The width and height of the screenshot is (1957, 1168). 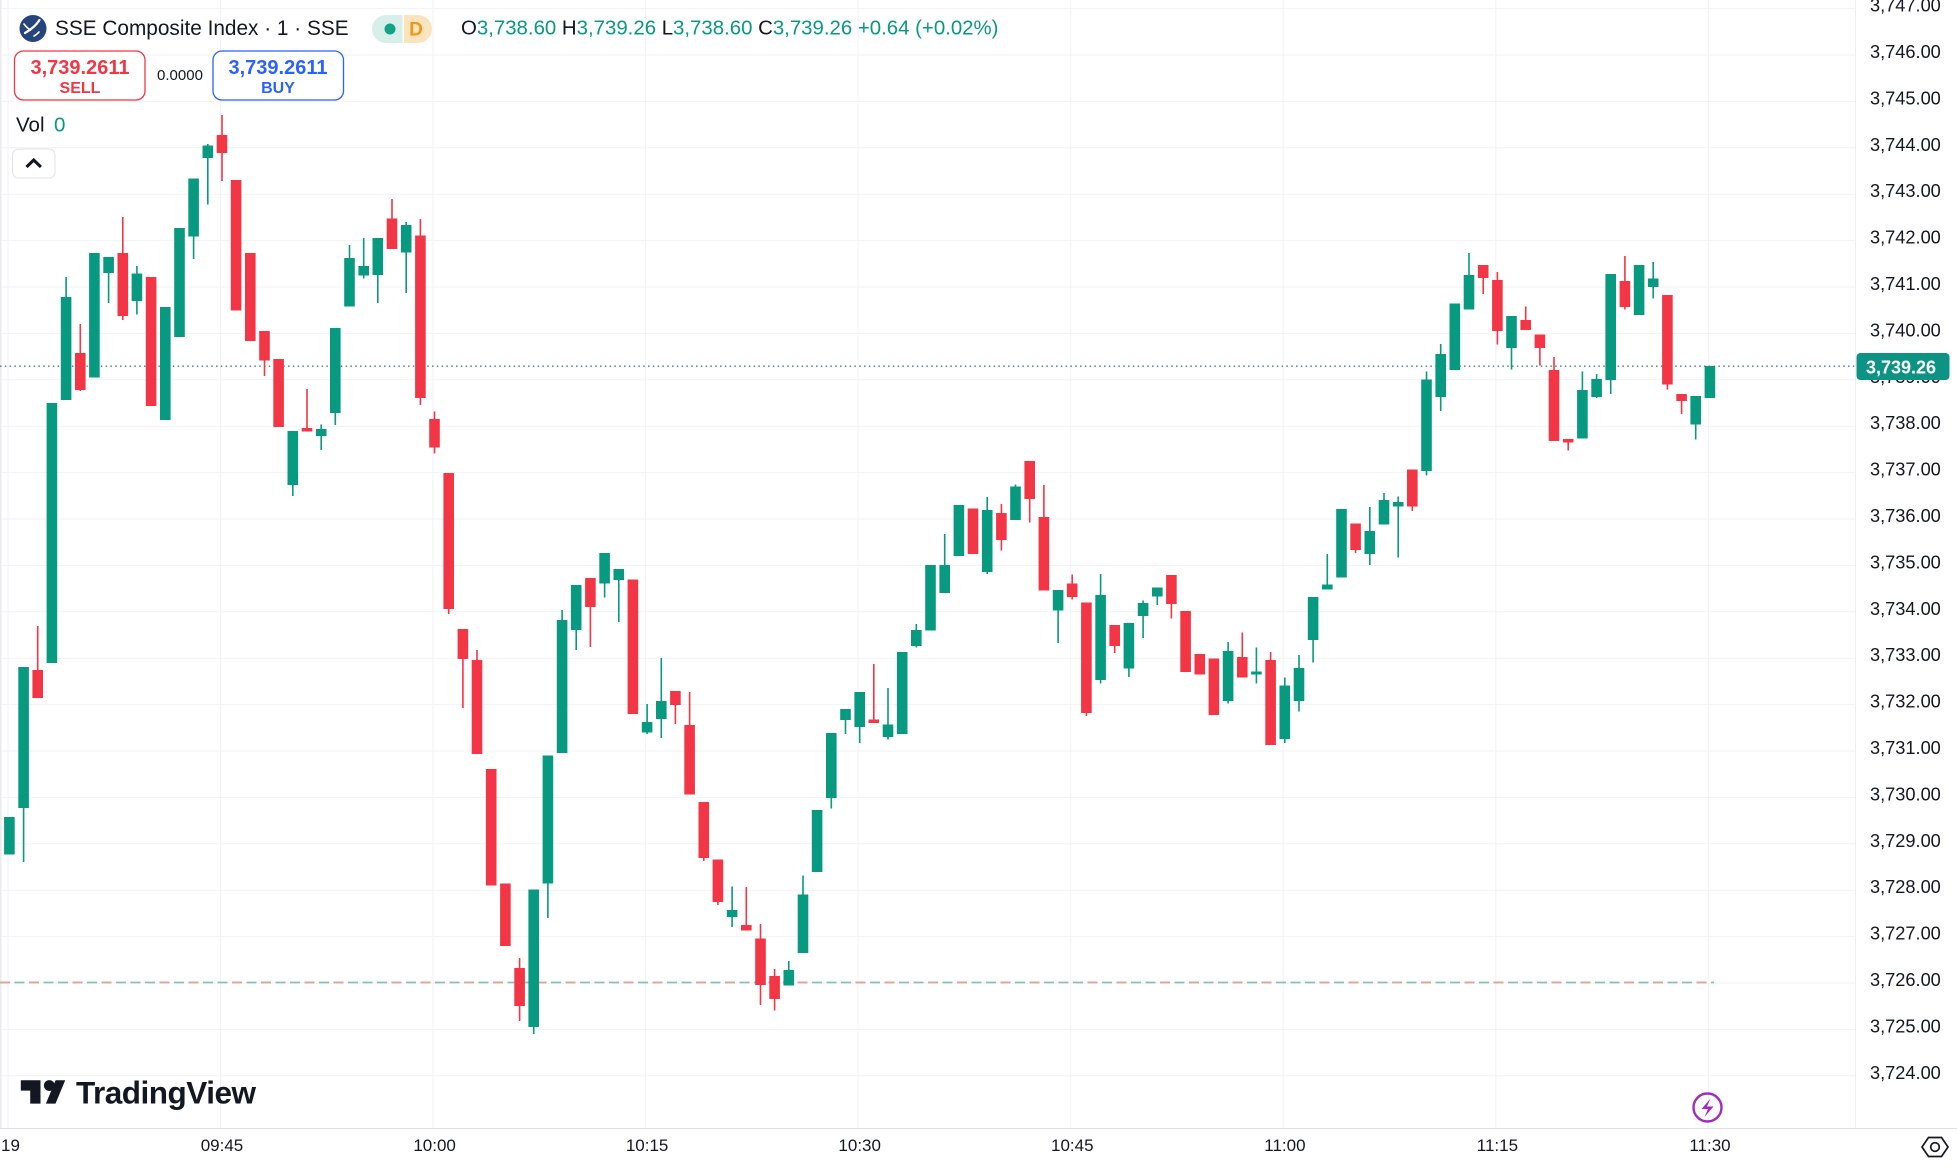 What do you see at coordinates (1905, 423) in the screenshot?
I see `svg-text: 3,738.00` at bounding box center [1905, 423].